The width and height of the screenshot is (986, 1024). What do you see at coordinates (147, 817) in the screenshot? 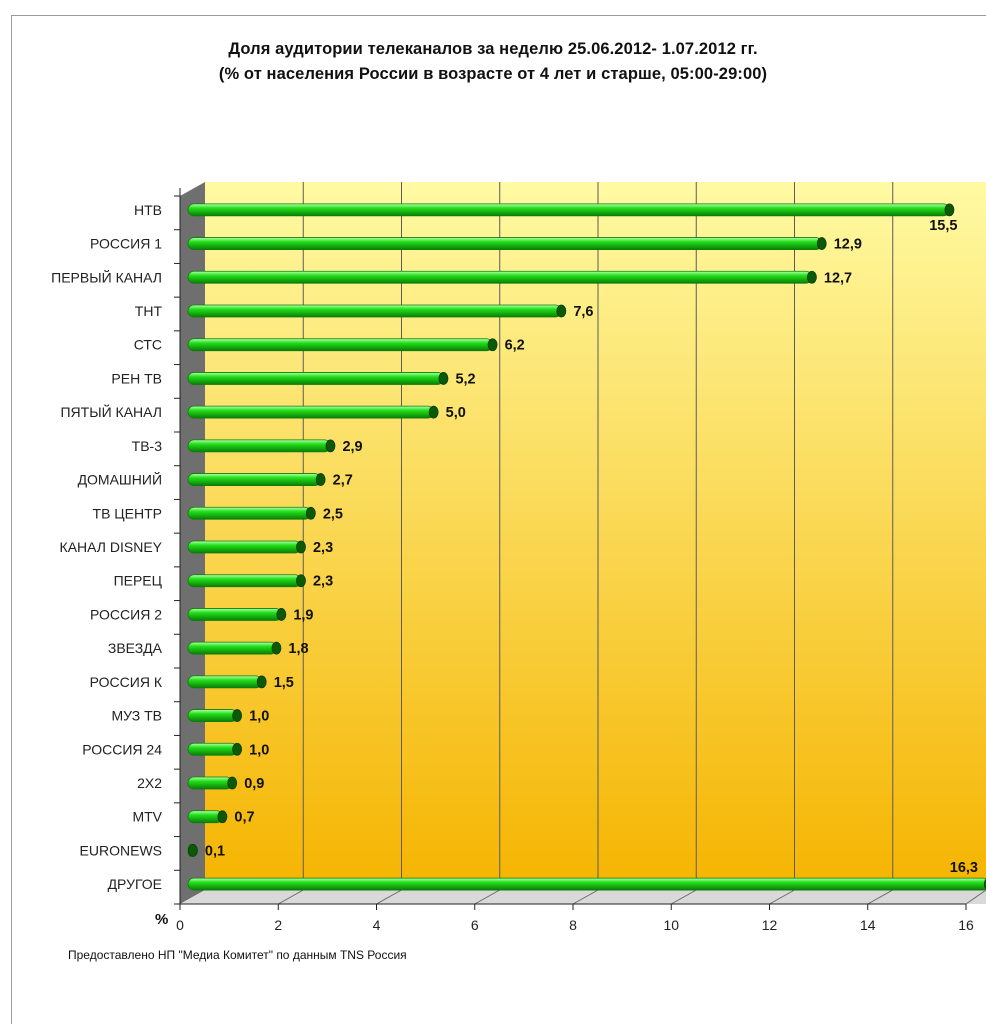
I see `category-label: MTV` at bounding box center [147, 817].